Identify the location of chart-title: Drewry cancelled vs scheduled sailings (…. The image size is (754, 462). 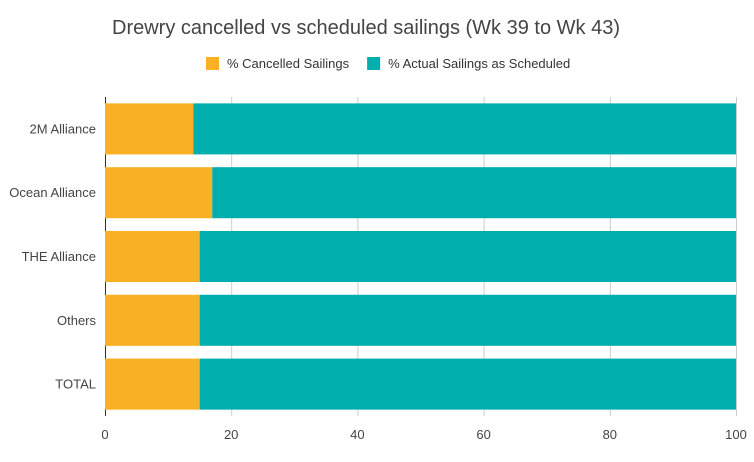
(366, 28).